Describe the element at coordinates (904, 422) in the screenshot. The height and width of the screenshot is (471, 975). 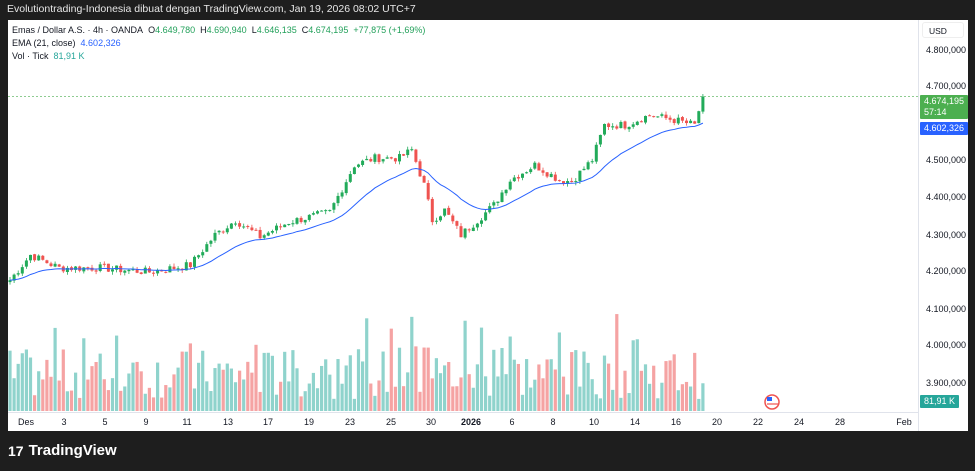
I see `time-label: Feb` at that location.